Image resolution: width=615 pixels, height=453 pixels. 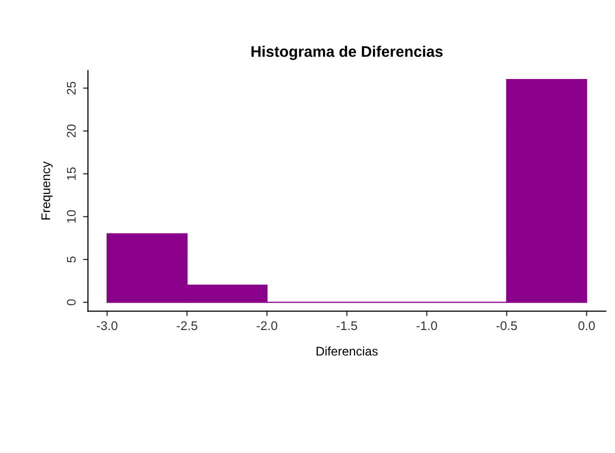 I want to click on chart-title: Histograma de Diferencias, so click(x=347, y=53).